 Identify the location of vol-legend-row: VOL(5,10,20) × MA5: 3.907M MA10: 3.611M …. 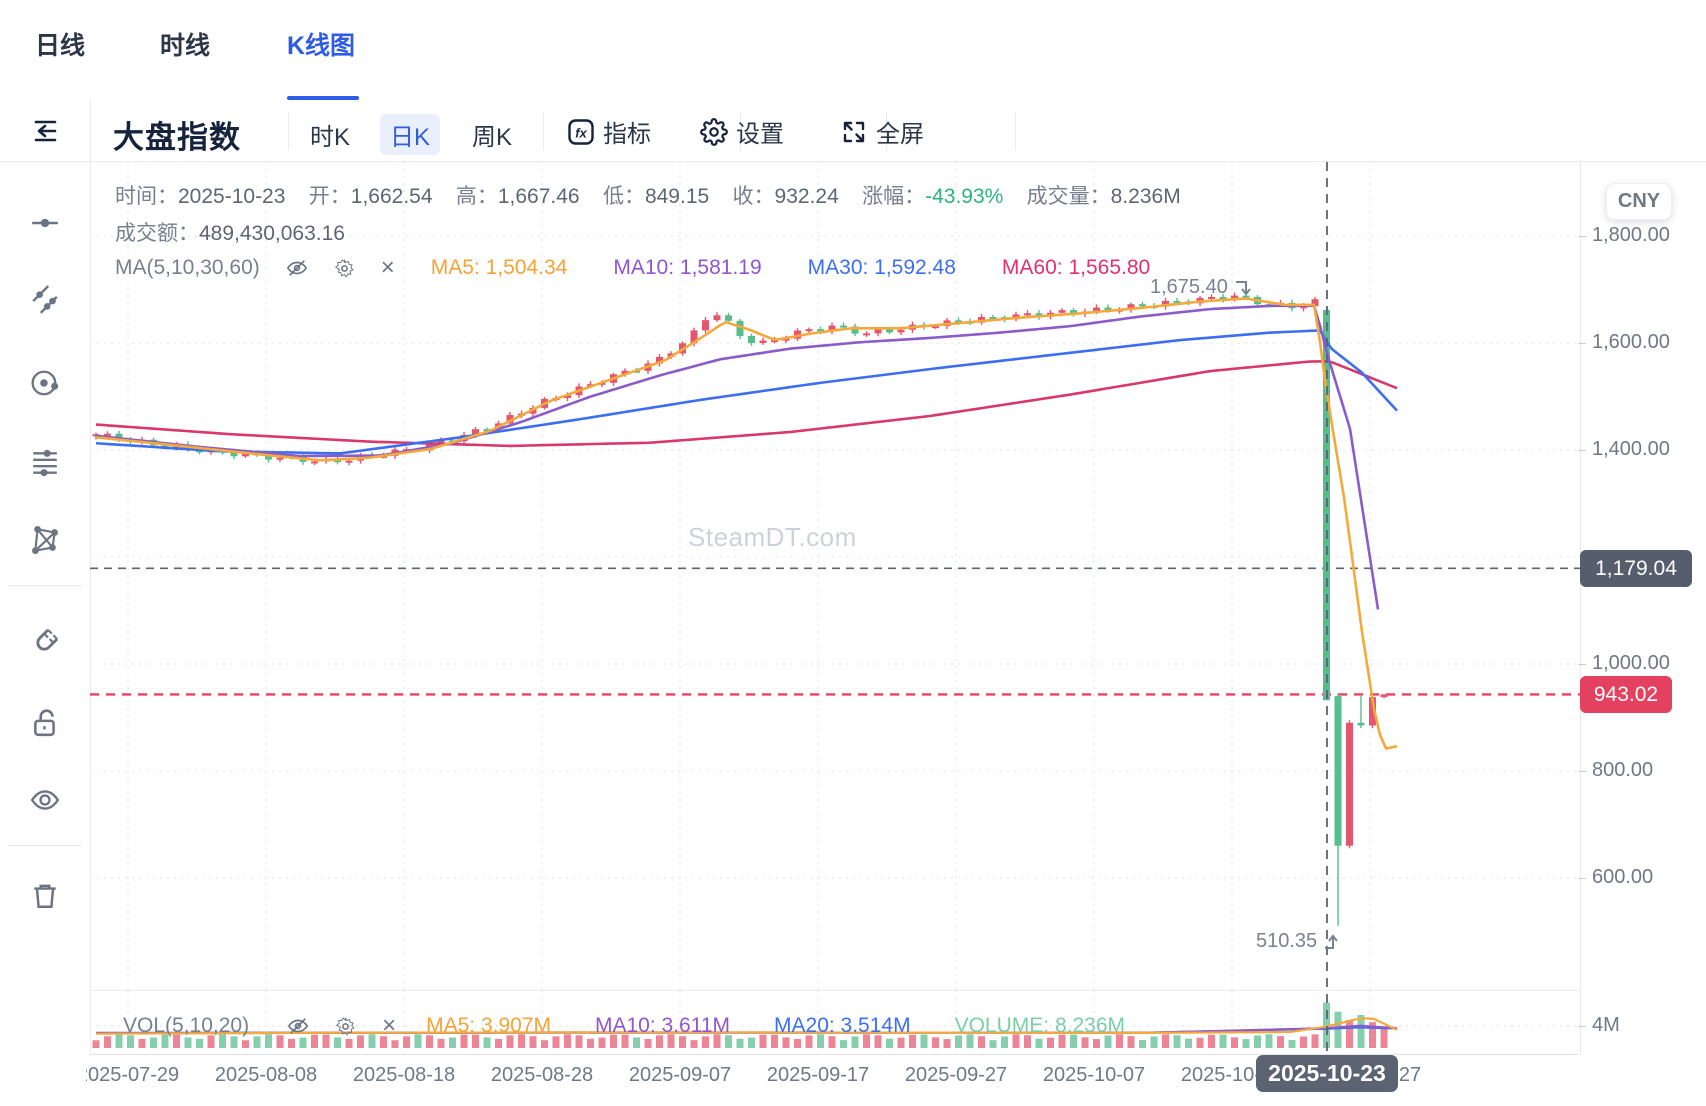
(624, 1026).